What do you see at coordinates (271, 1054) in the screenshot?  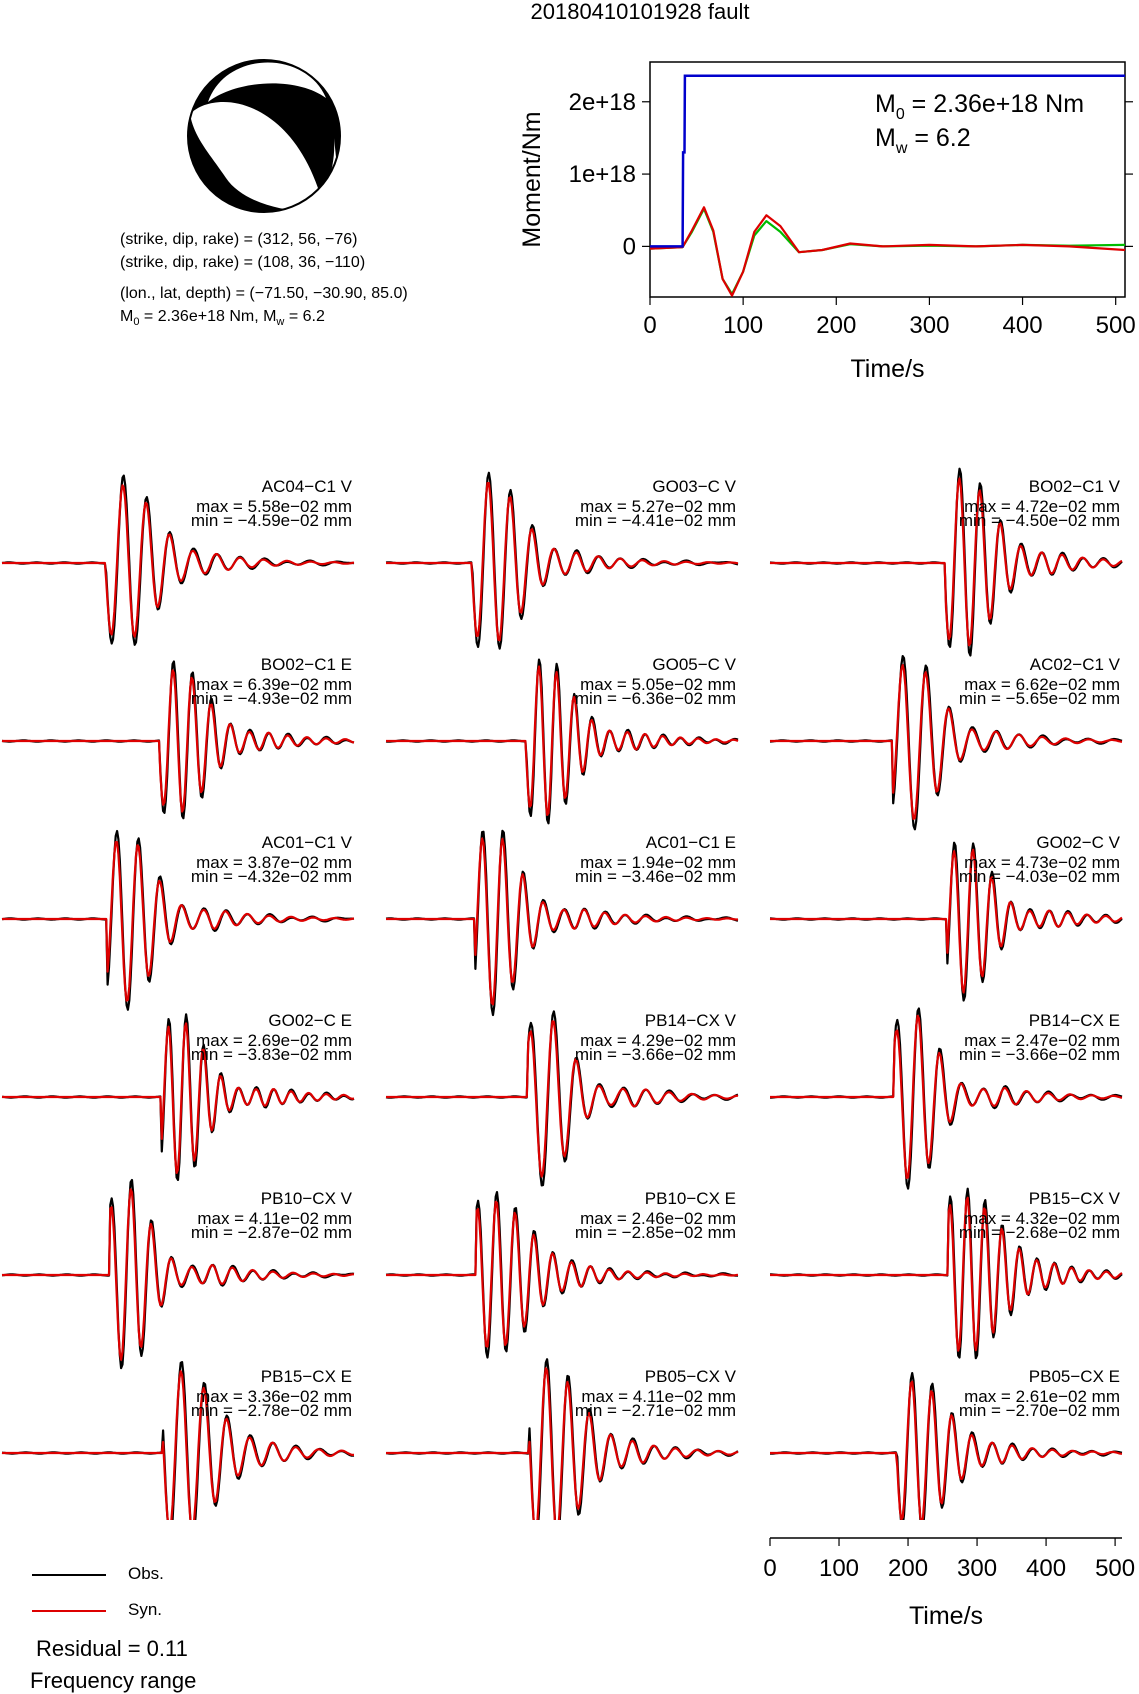 I see `station-min: min = −3.83e−02 mm` at bounding box center [271, 1054].